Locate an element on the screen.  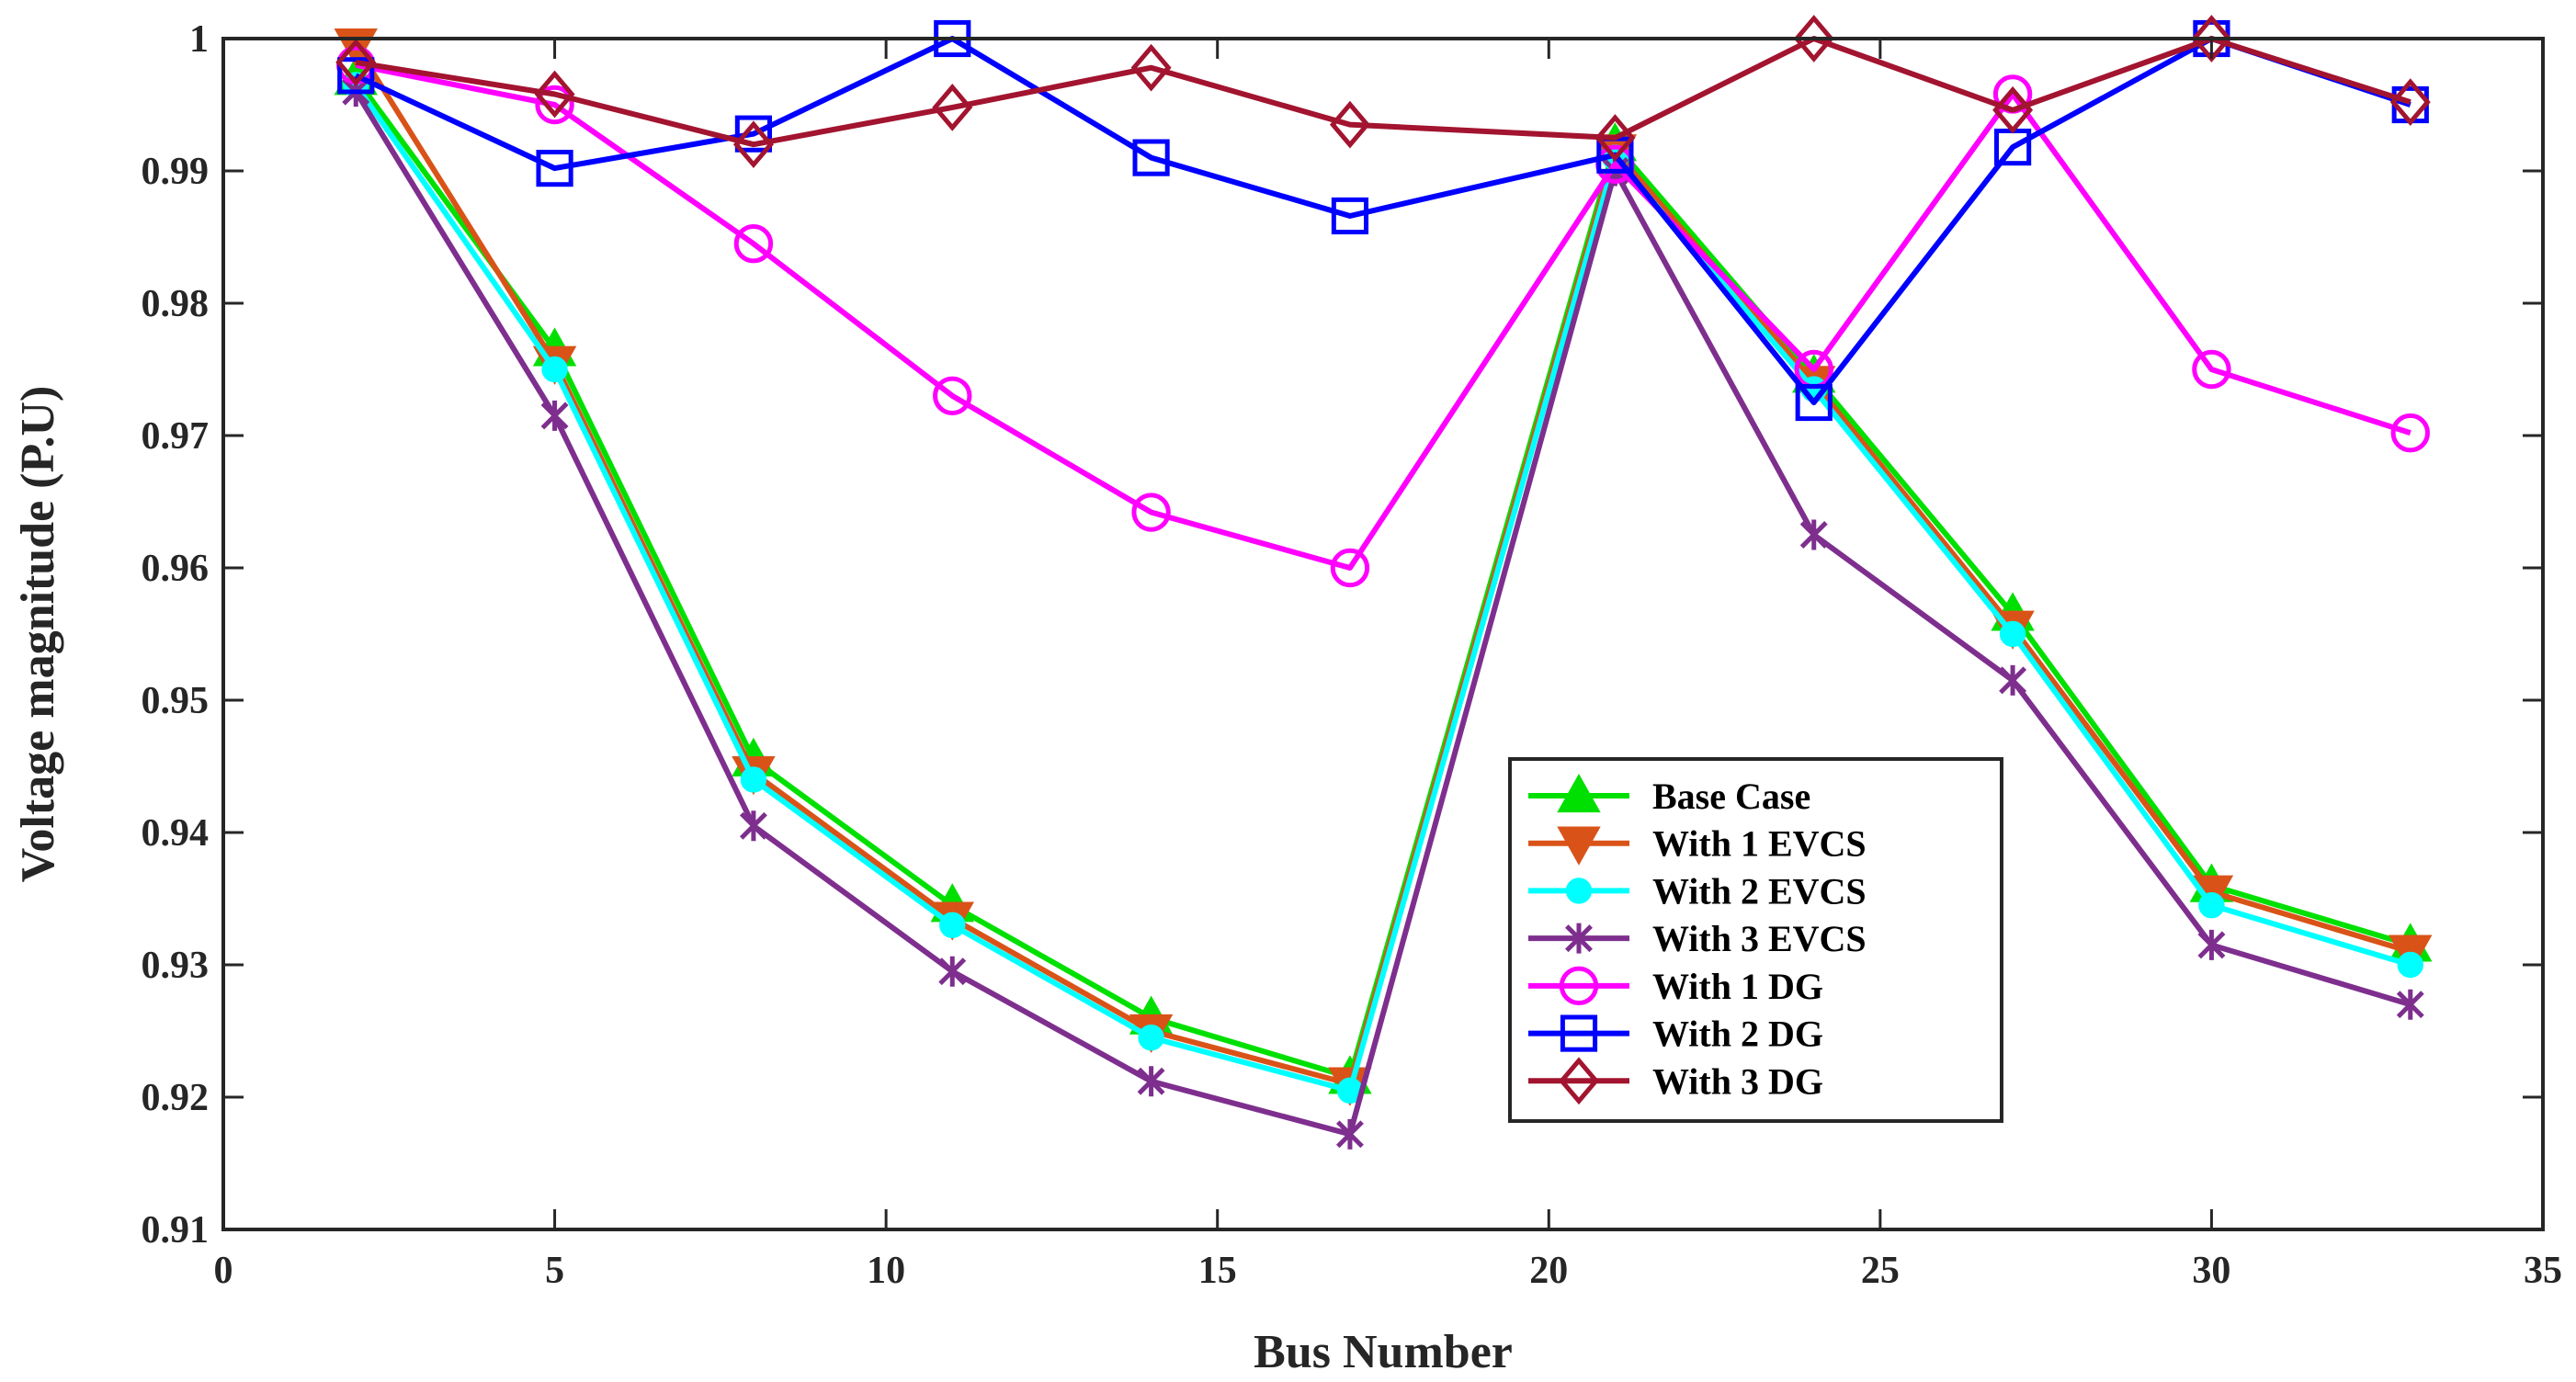
legend-label: Base Case is located at coordinates (1731, 797).